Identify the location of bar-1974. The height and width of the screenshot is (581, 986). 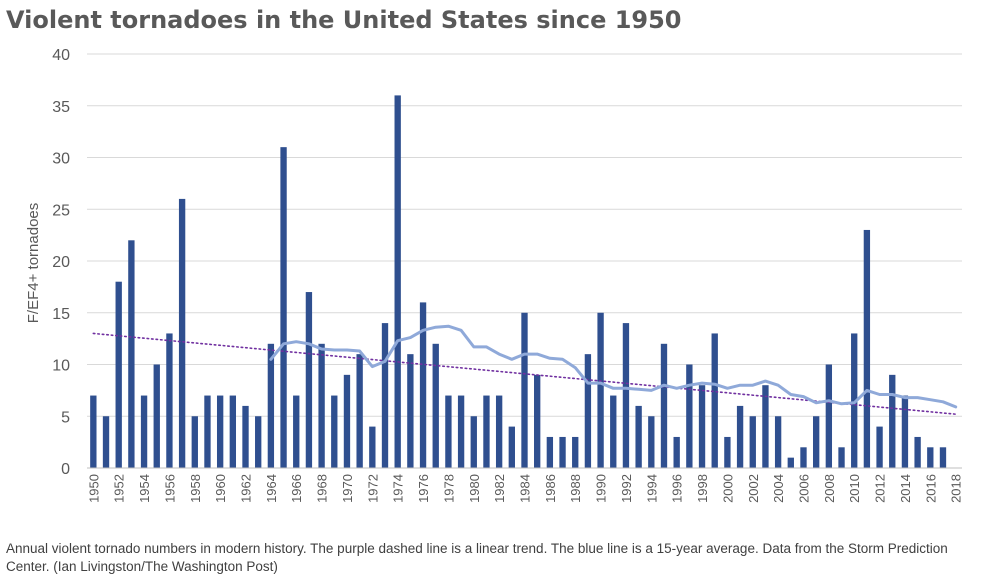
(397, 282).